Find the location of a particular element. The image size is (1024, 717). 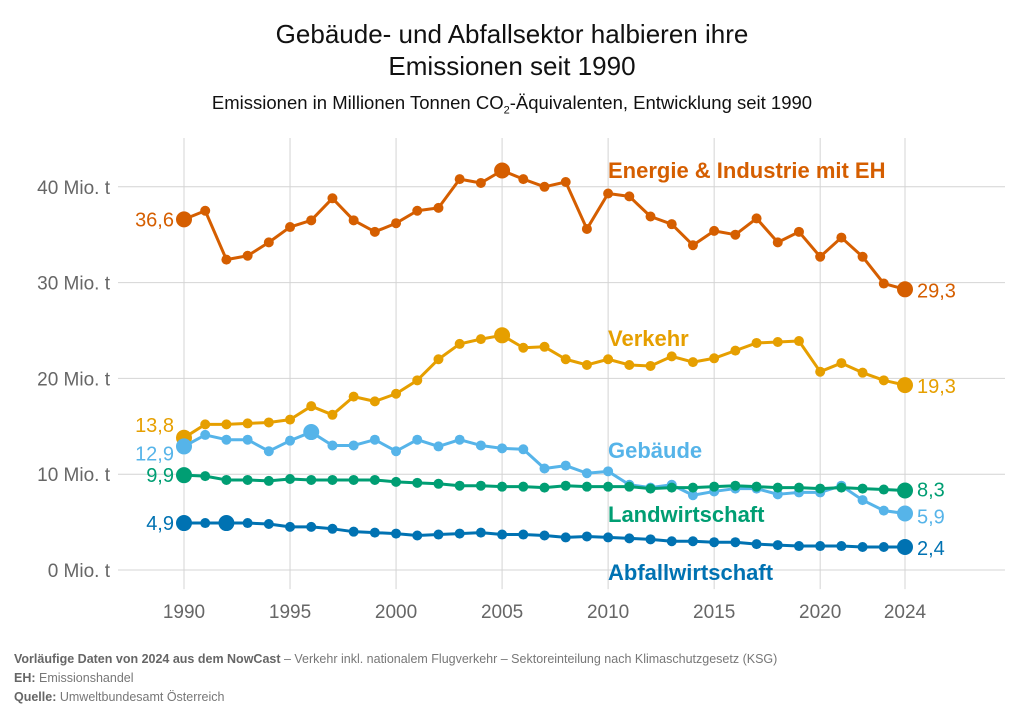

series-4: 4,9 2,4 Abfallwirtschaft is located at coordinates (545, 549).